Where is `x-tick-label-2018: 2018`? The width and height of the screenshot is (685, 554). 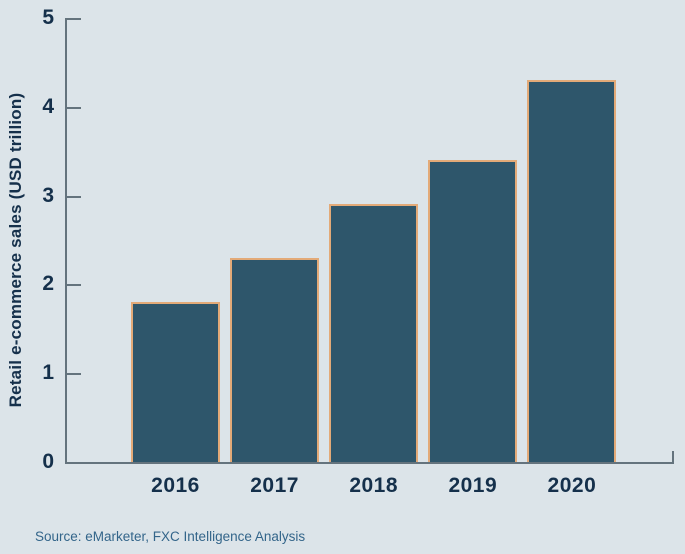 x-tick-label-2018: 2018 is located at coordinates (374, 485).